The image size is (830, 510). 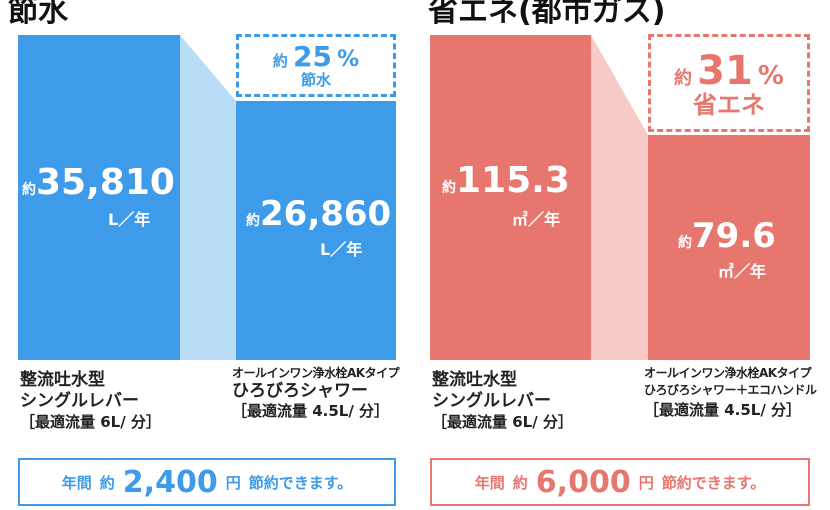 I want to click on saving-callout: 約 25 % 節水, so click(x=316, y=65).